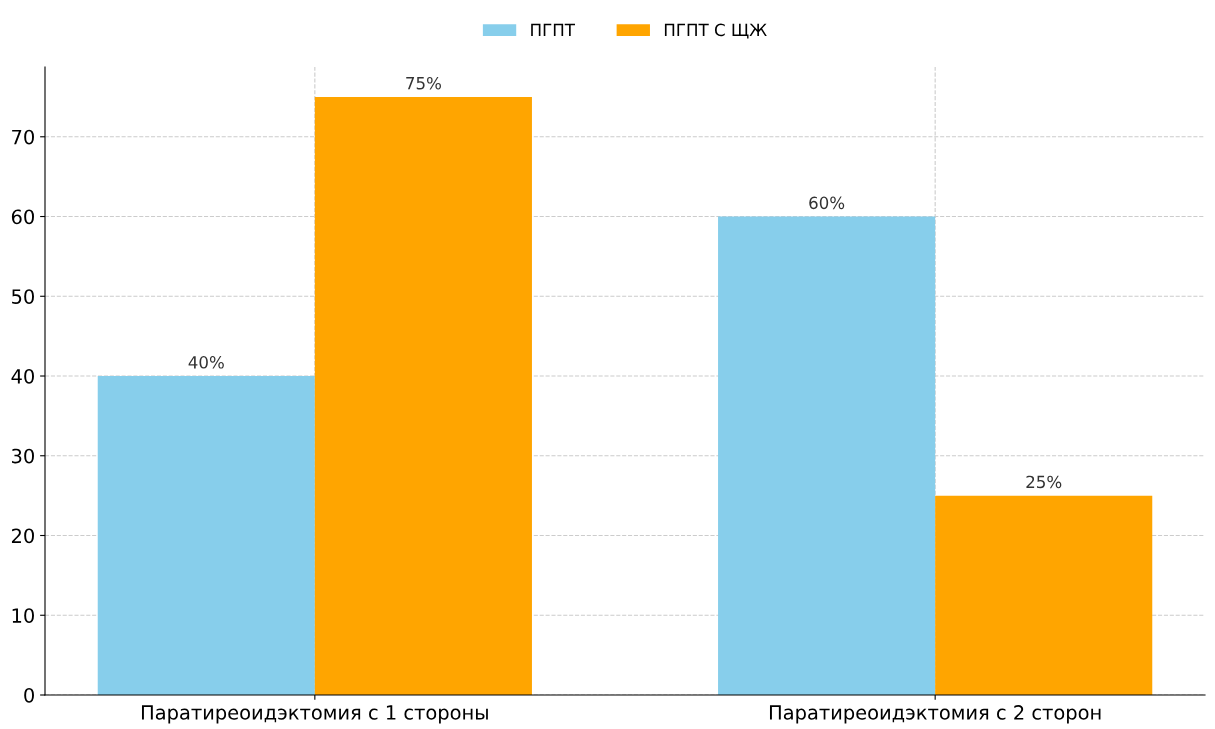  Describe the element at coordinates (553, 29) in the screenshot. I see `legend-label: ПГПТ` at that location.